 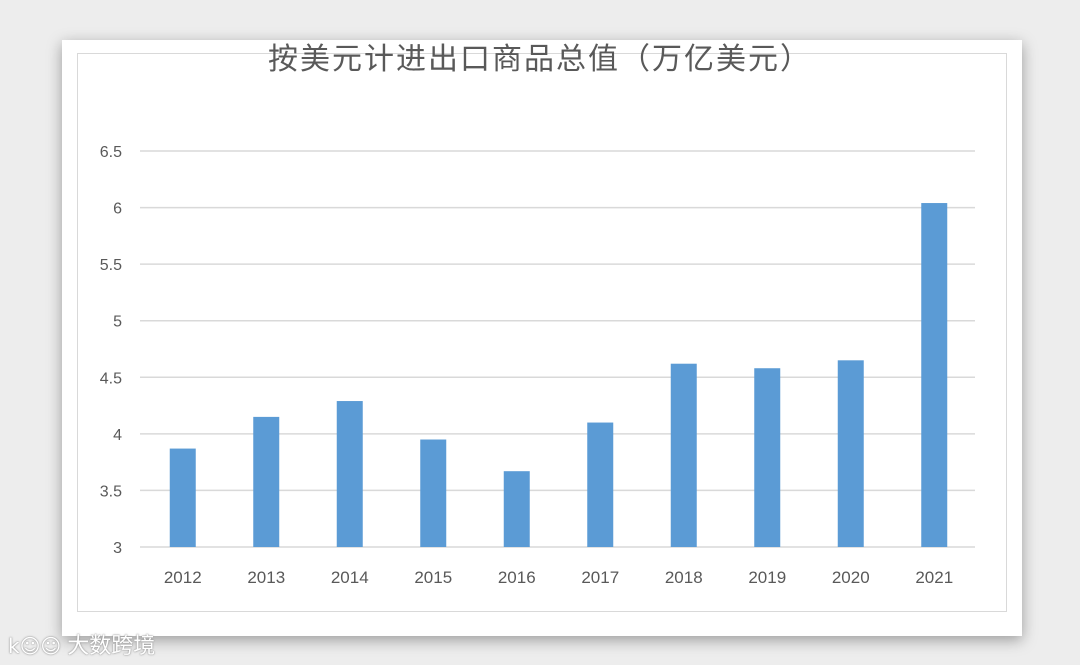 What do you see at coordinates (117, 209) in the screenshot?
I see `y-tick-label: 6` at bounding box center [117, 209].